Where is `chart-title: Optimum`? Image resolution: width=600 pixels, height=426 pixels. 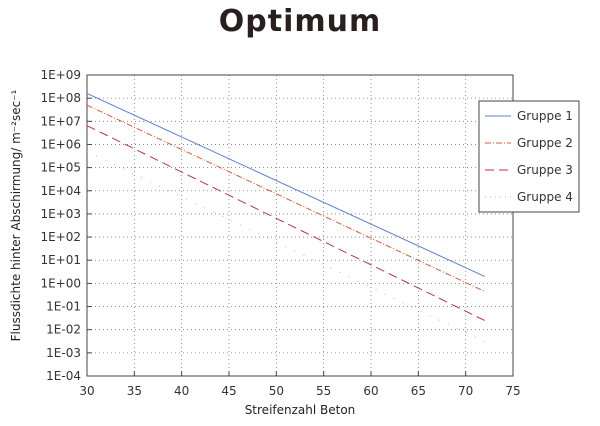
chart-title: Optimum is located at coordinates (300, 21).